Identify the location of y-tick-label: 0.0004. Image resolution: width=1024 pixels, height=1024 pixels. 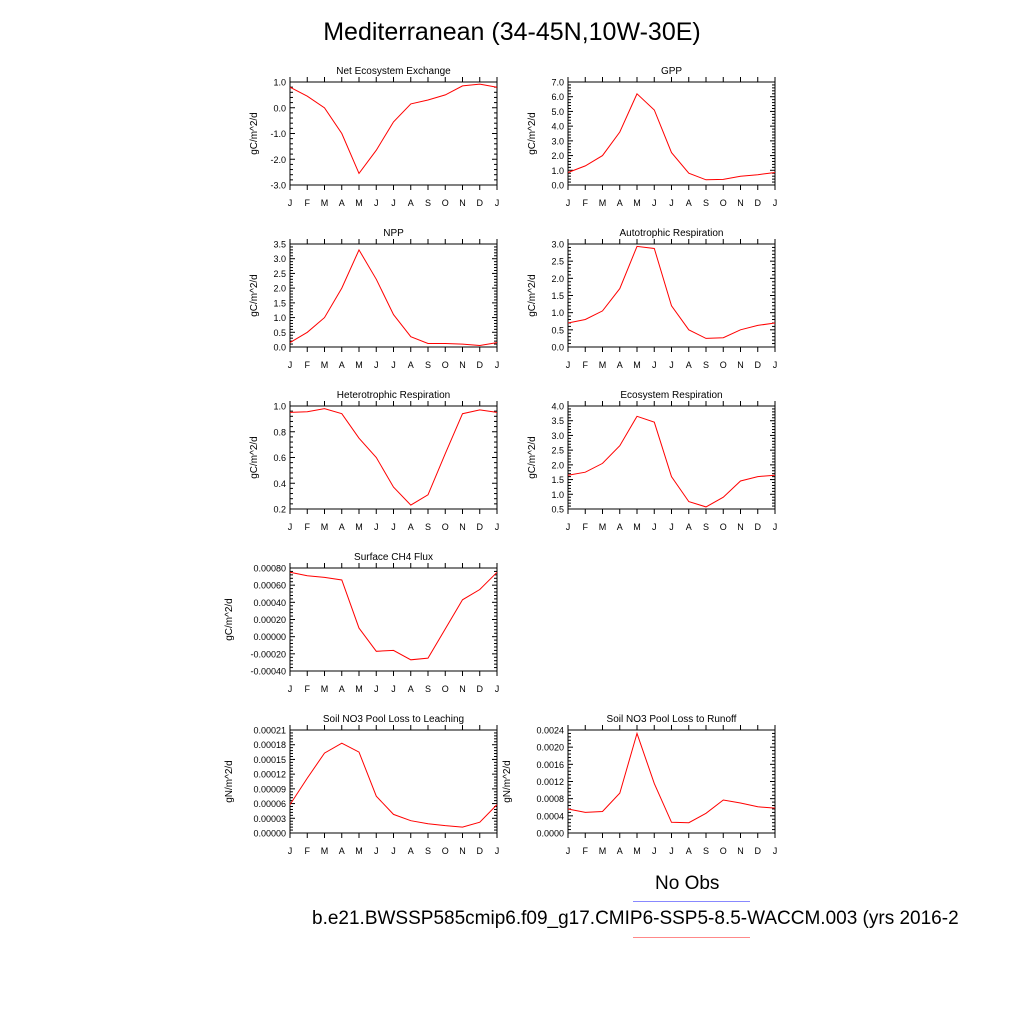
(550, 816).